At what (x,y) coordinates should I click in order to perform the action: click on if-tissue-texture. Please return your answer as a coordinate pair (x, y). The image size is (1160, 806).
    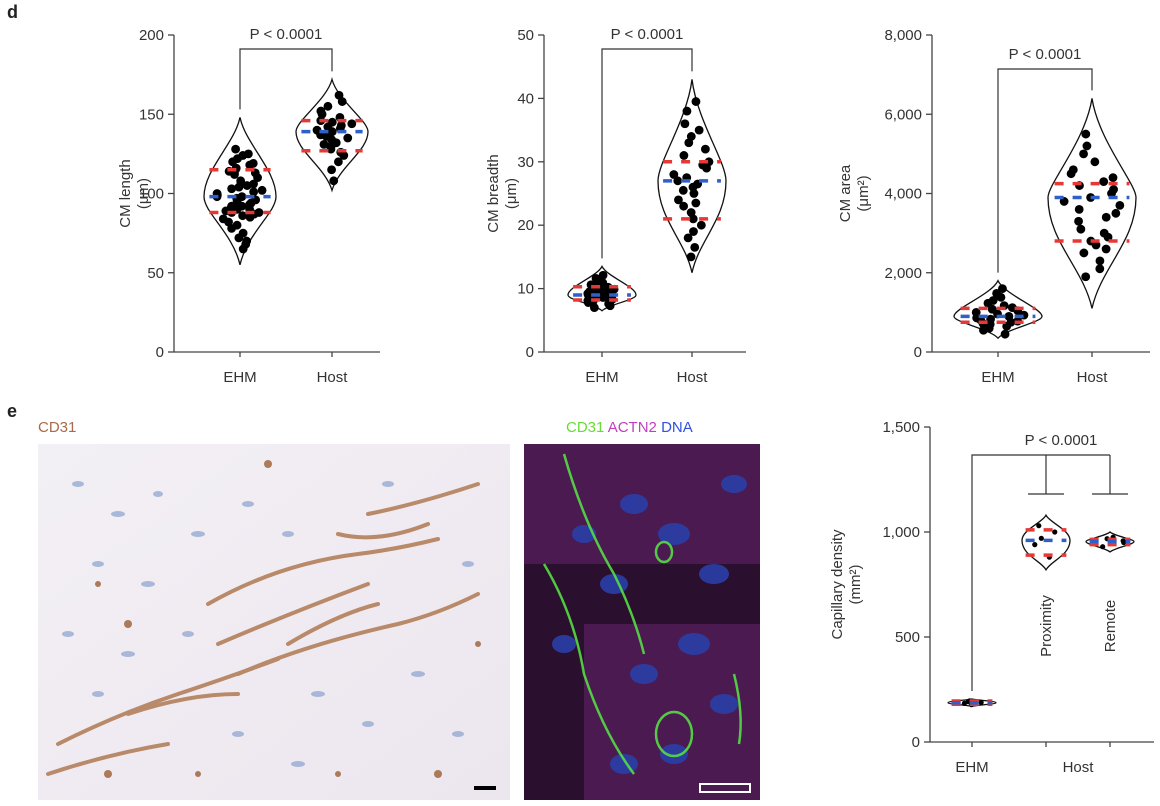
    Looking at the image, I should click on (642, 622).